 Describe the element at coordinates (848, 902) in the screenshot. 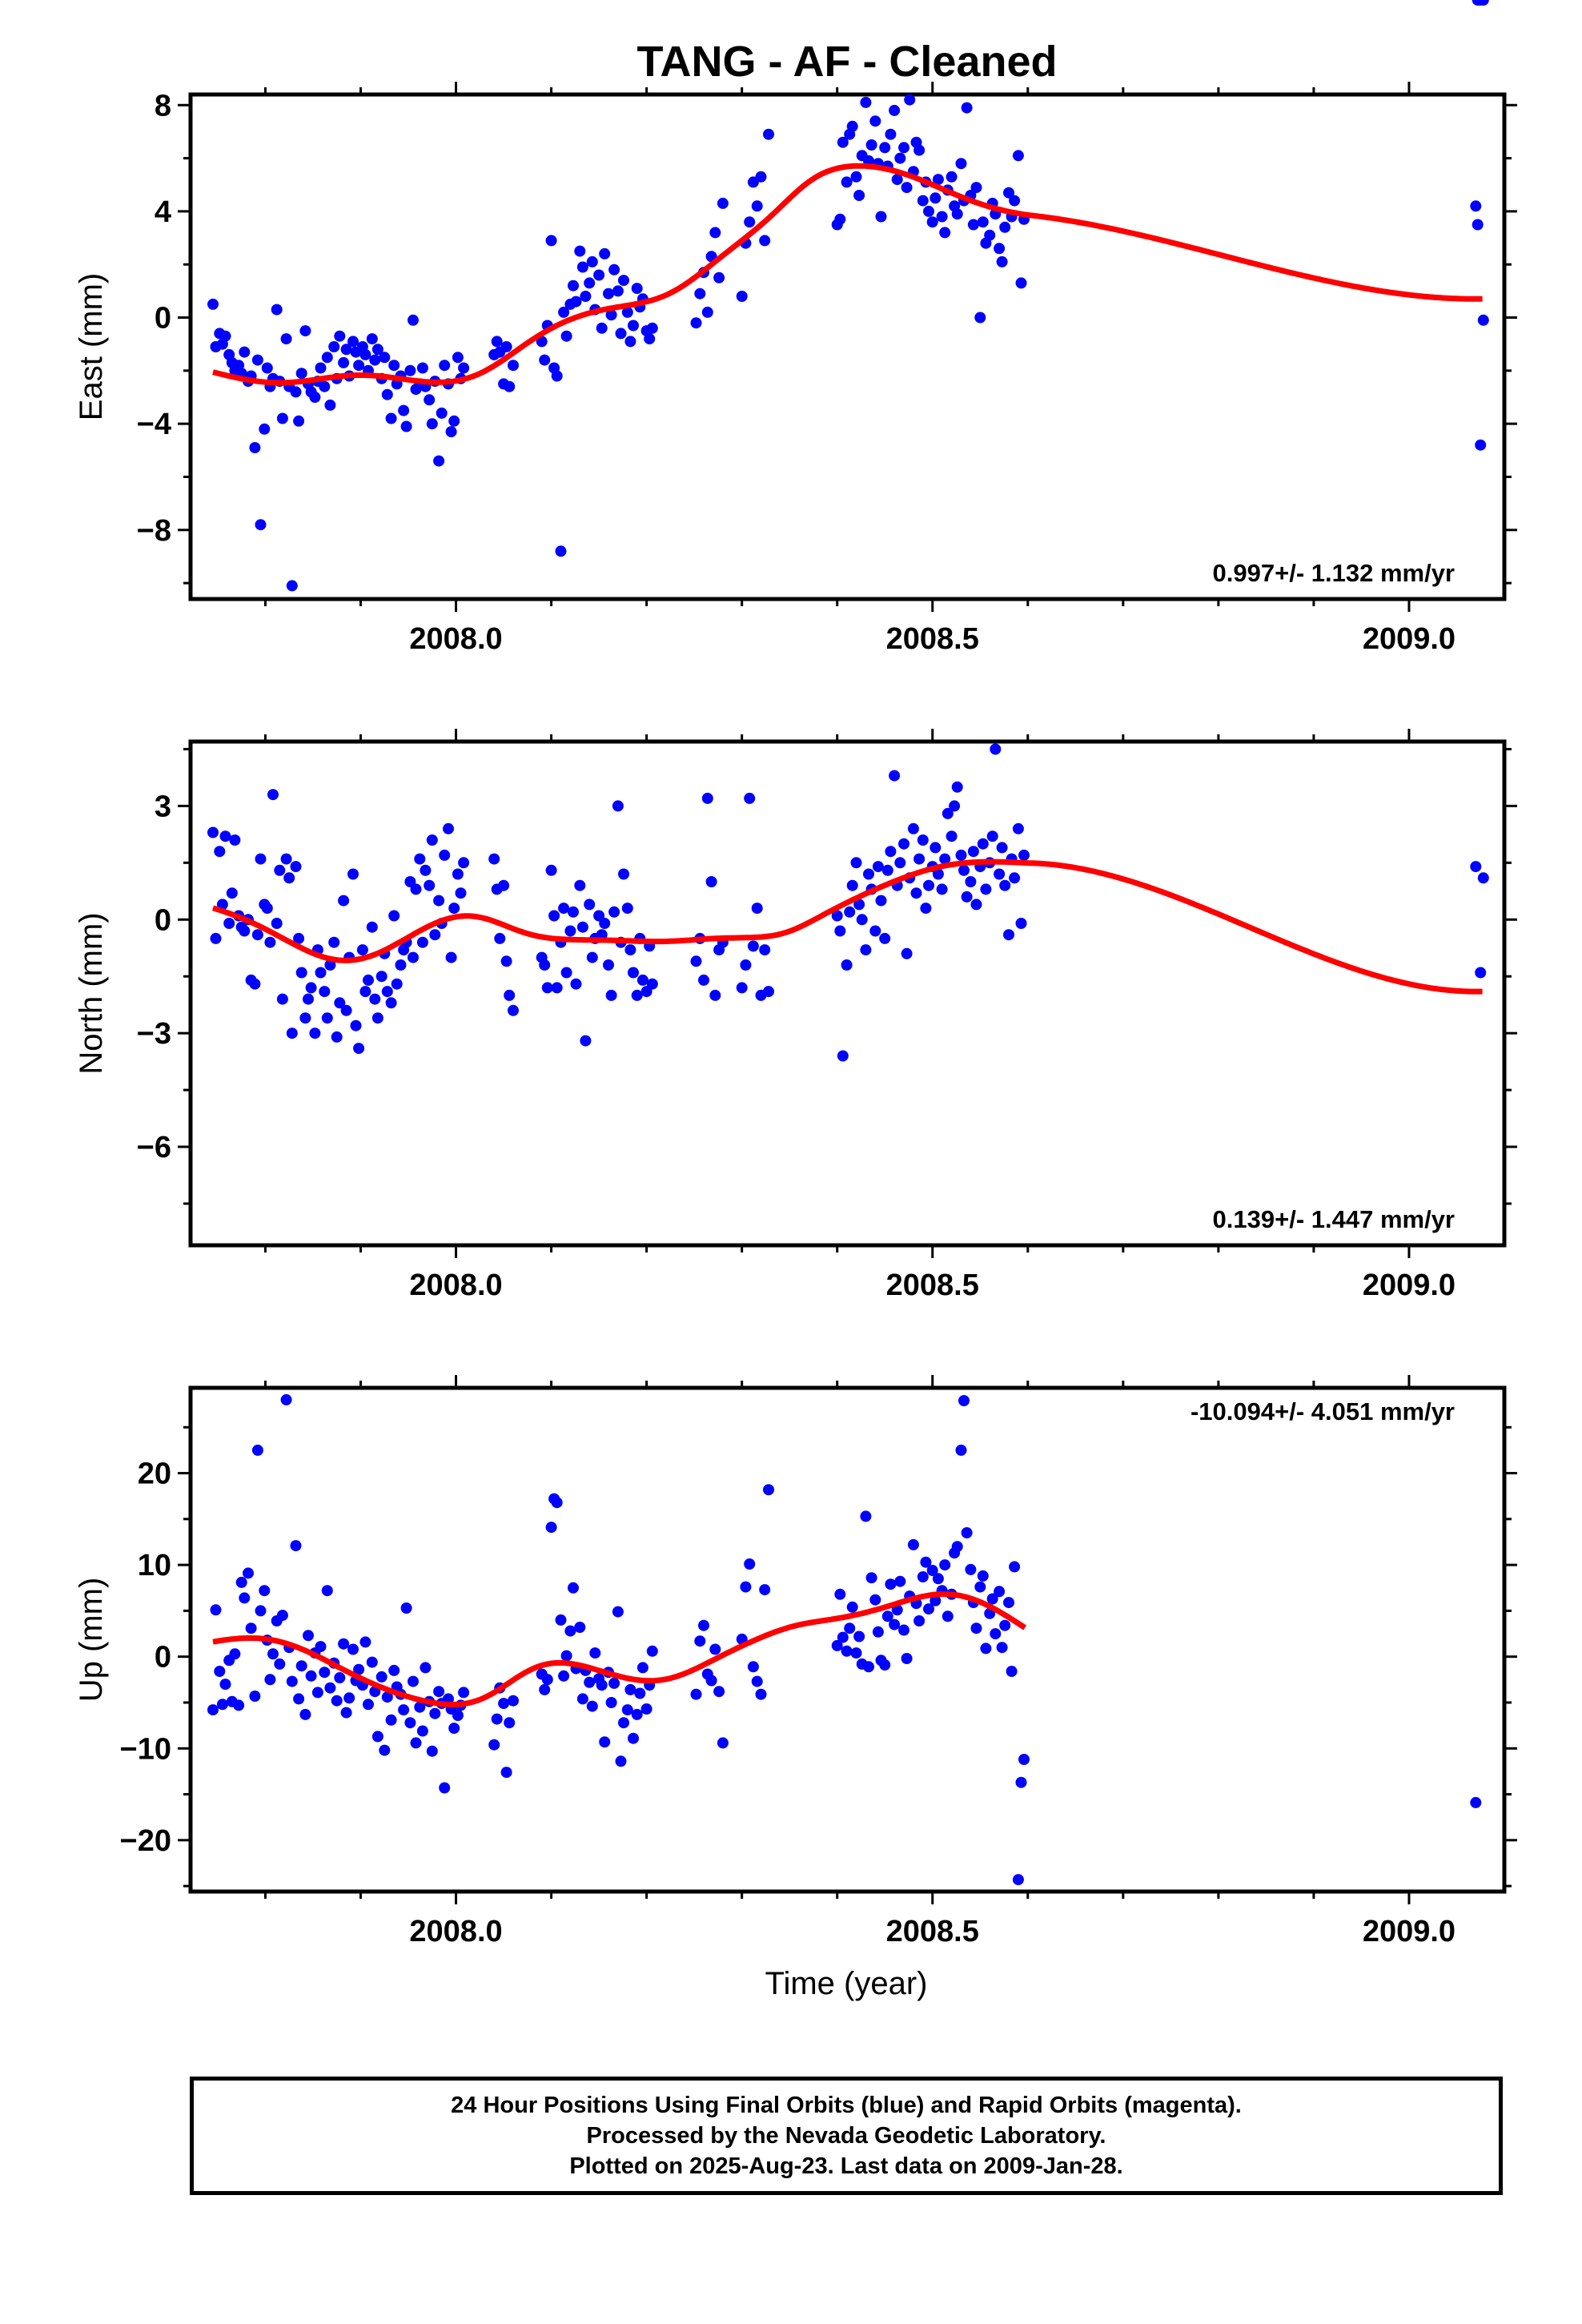

I see `north-points` at that location.